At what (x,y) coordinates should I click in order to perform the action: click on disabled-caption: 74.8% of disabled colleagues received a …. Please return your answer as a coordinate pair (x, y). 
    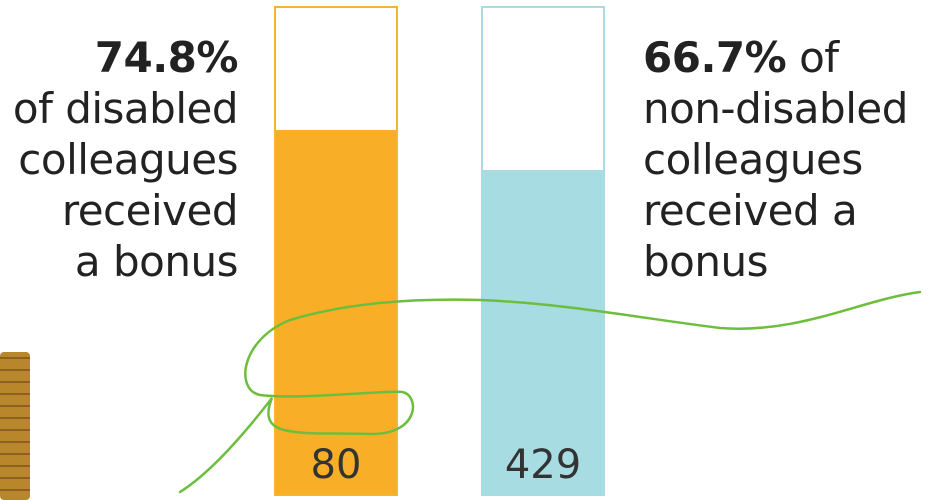
    Looking at the image, I should click on (125, 159).